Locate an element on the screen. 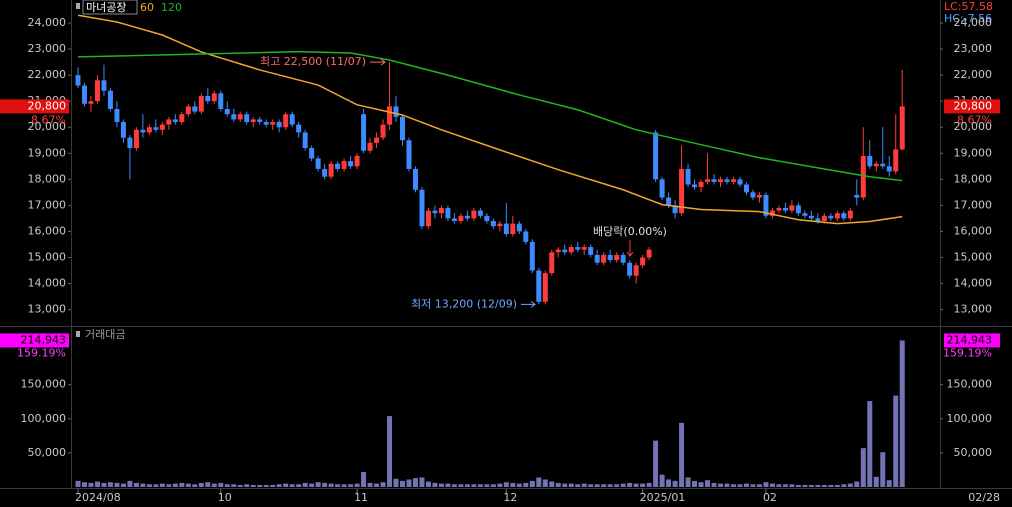  price-tag-right-label: 20,800 is located at coordinates (973, 105).